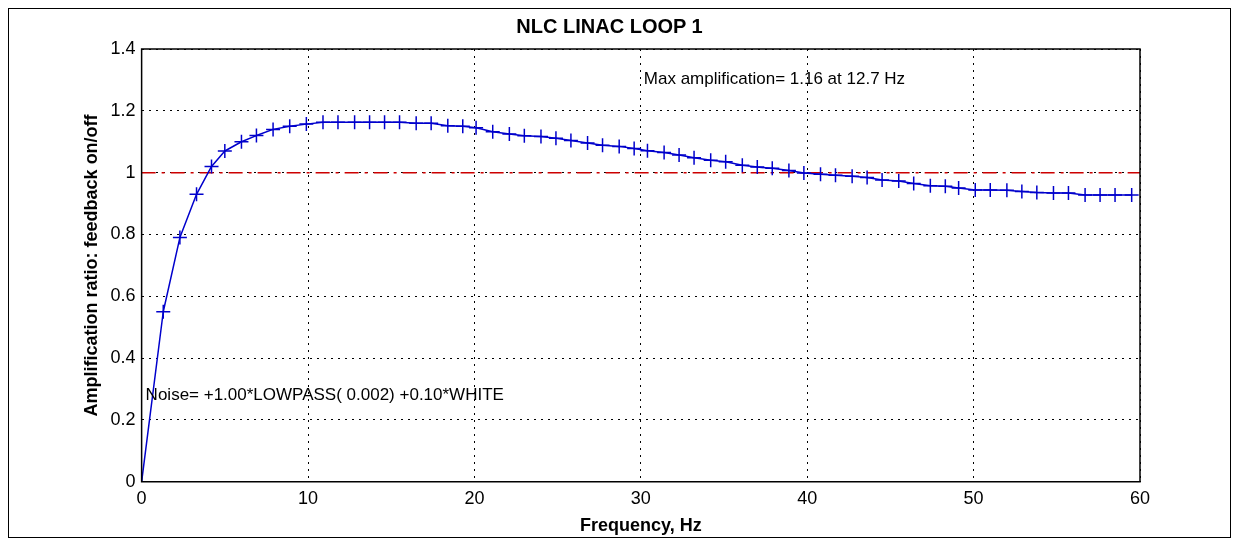 This screenshot has height=546, width=1239. What do you see at coordinates (123, 47) in the screenshot?
I see `y-tick-label: 1.4` at bounding box center [123, 47].